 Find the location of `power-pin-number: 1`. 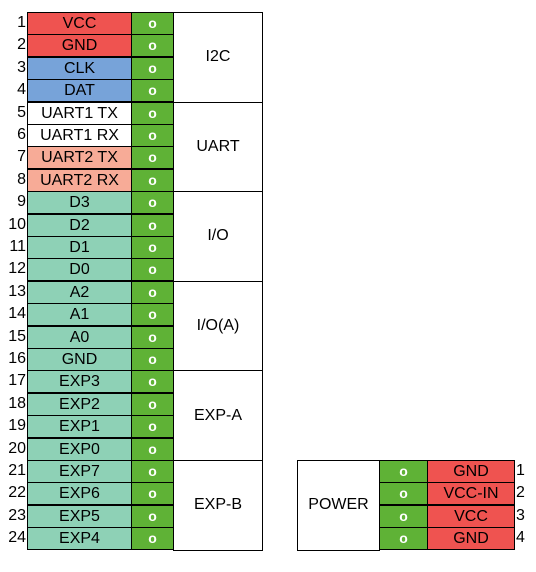

power-pin-number: 1 is located at coordinates (525, 471).